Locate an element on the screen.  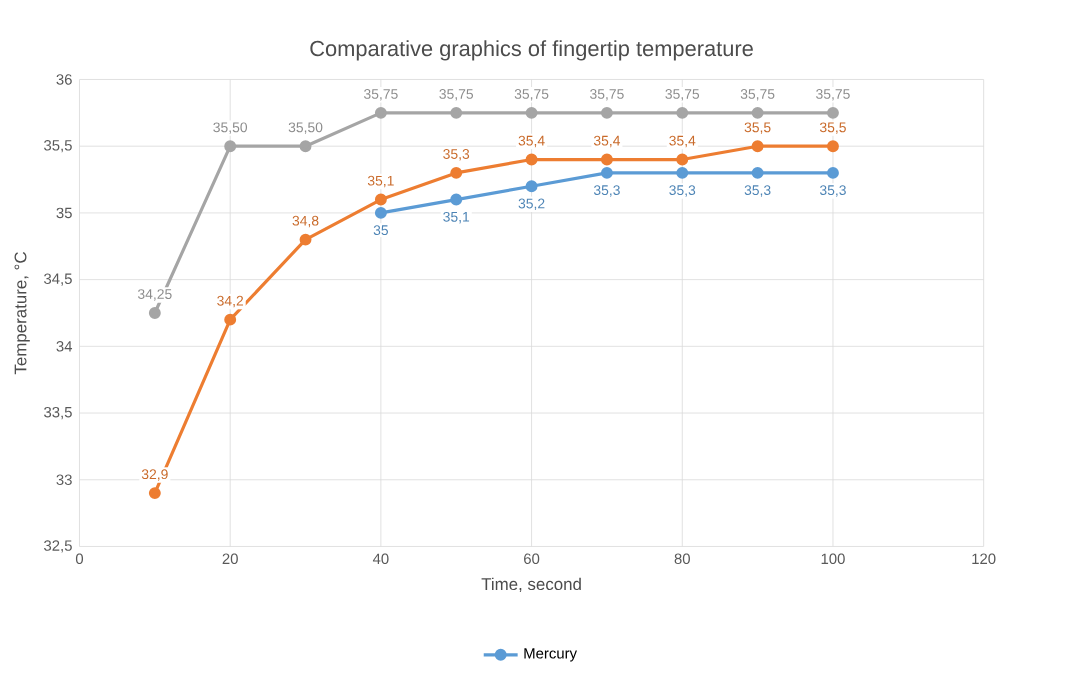
x-tick-label: 80 is located at coordinates (682, 559).